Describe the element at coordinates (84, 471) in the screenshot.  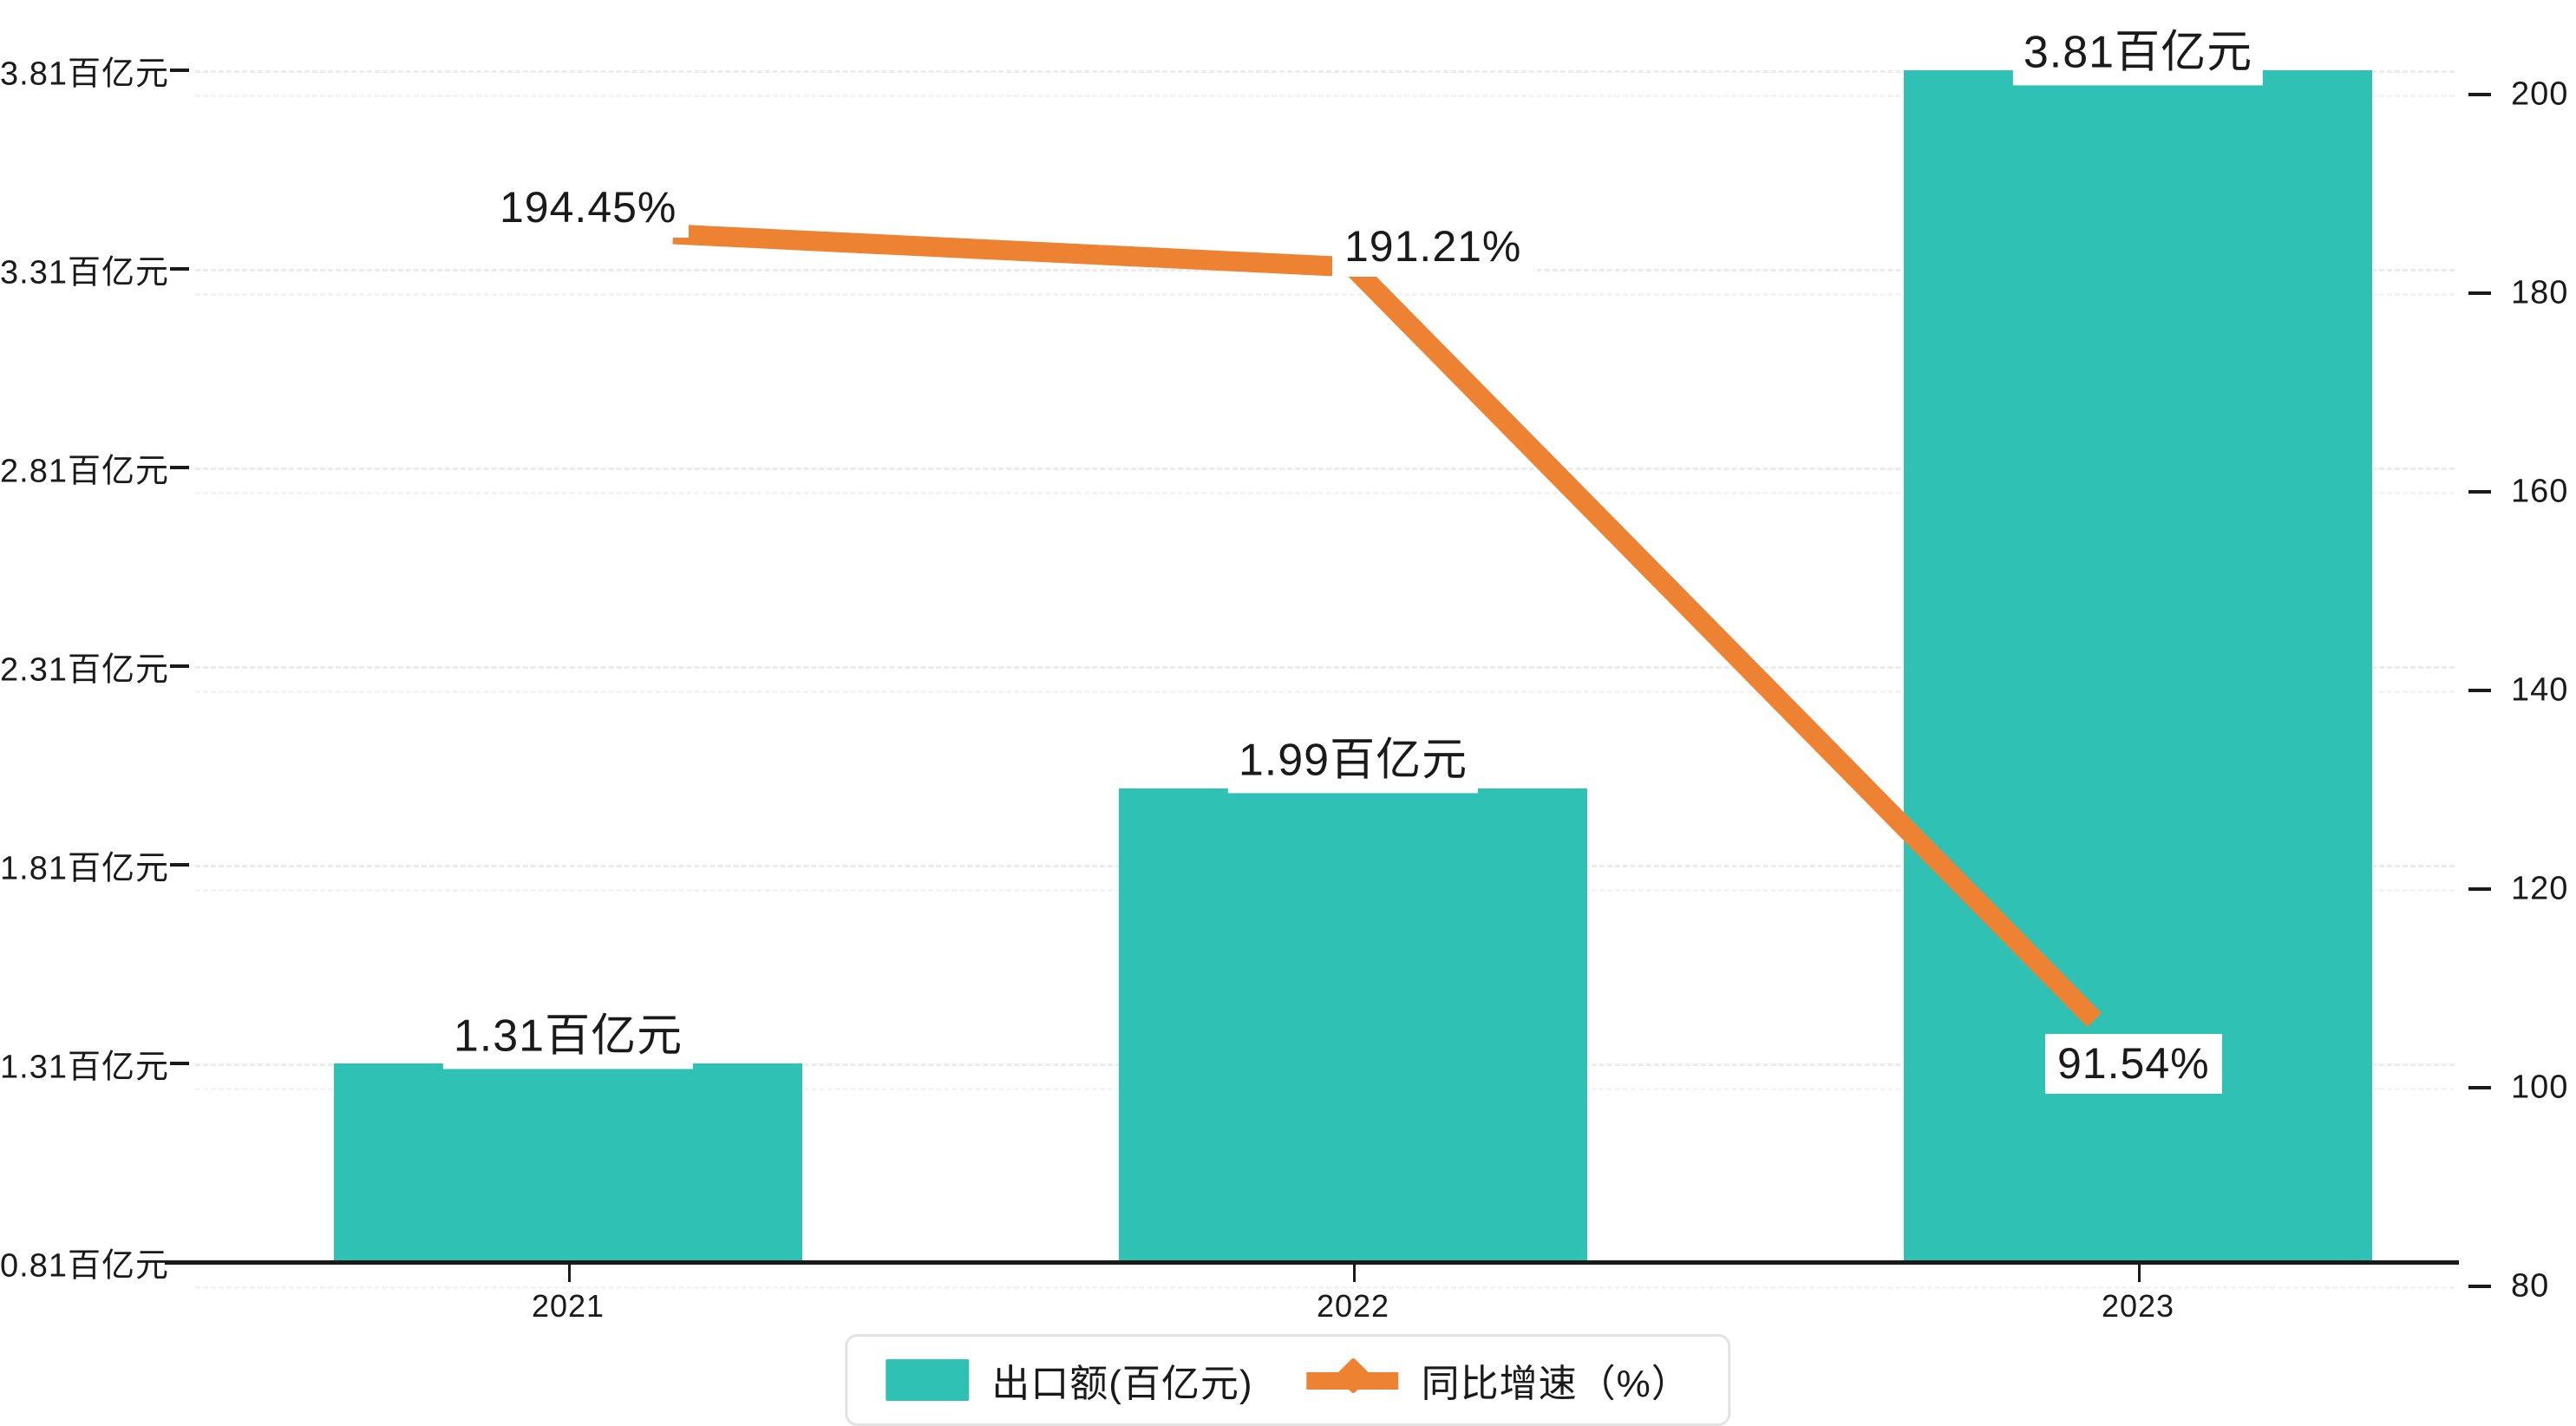
I see `y-left-label-2-81: 2.81百亿元` at that location.